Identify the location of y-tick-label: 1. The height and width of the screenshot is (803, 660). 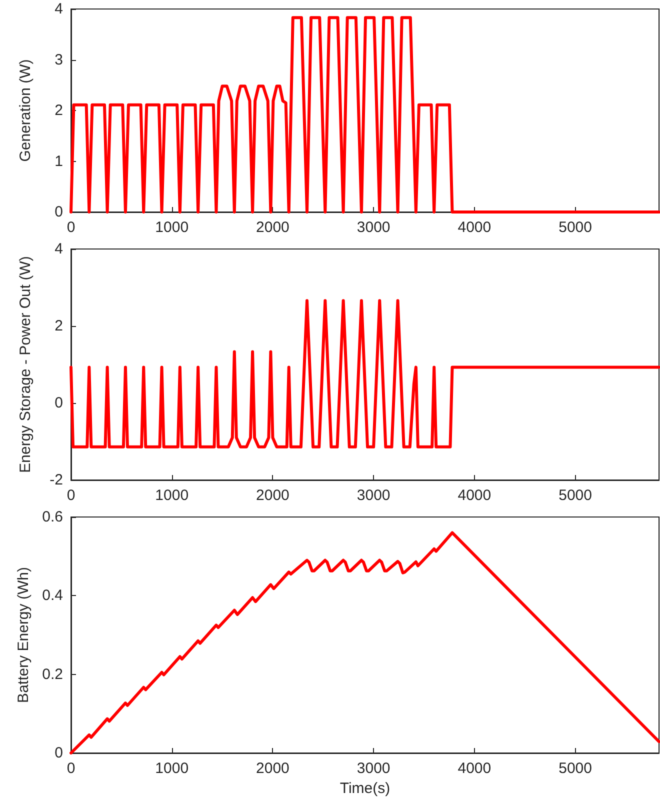
(58, 161).